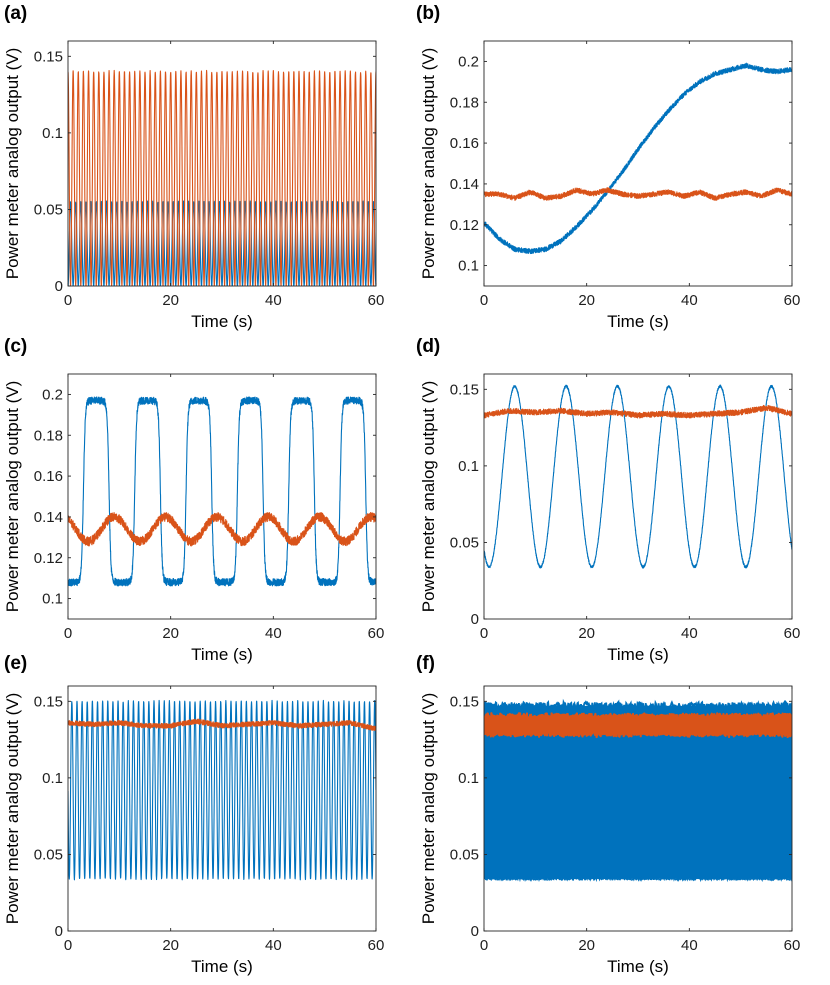  I want to click on panel-label-d: (d), so click(428, 346).